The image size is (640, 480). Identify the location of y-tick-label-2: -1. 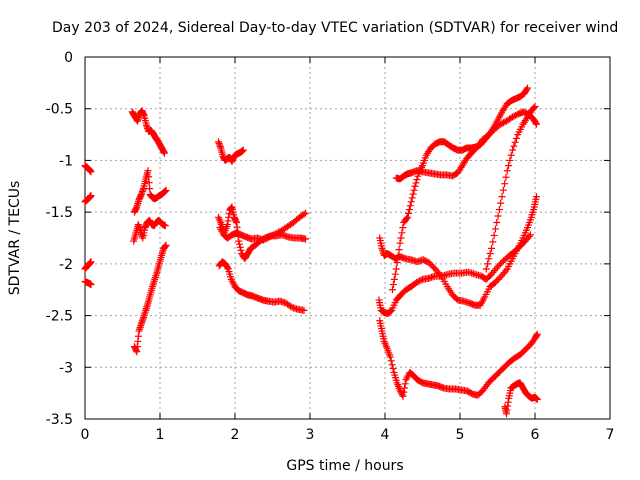
(66, 161).